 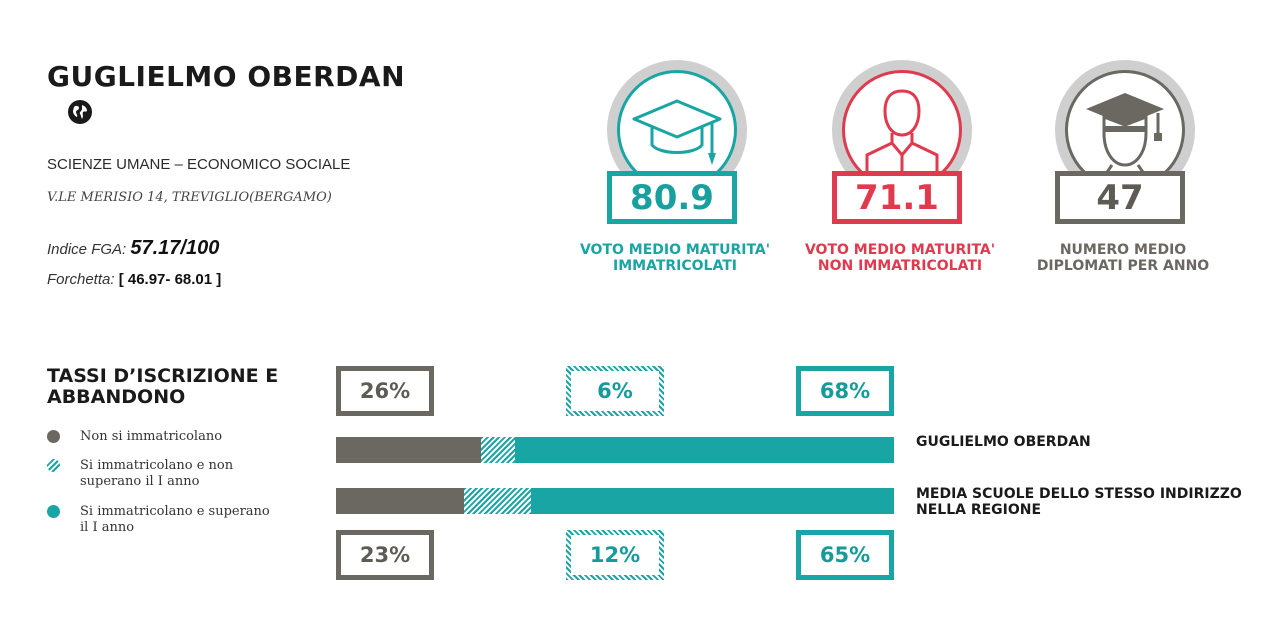 I want to click on graduation-cap-icon, so click(x=677, y=130).